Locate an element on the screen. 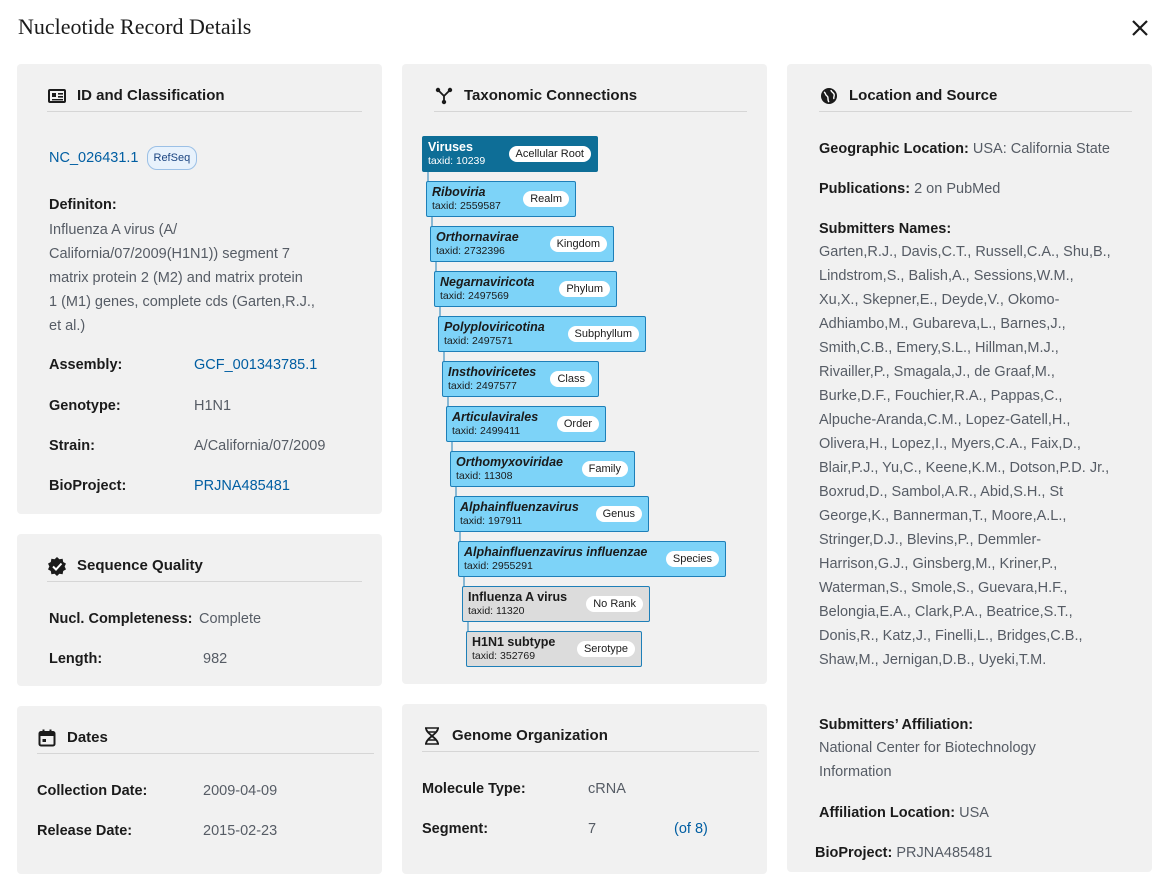 Image resolution: width=1164 pixels, height=879 pixels. rank-badge: Subphyllum is located at coordinates (603, 334).